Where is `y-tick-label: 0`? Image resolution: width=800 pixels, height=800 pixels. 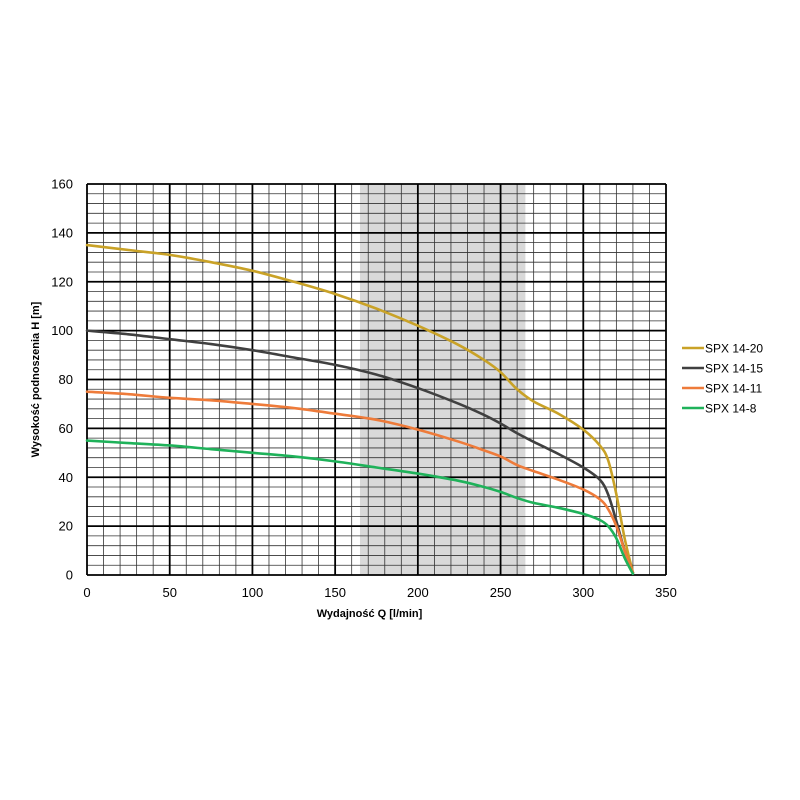 y-tick-label: 0 is located at coordinates (69, 575).